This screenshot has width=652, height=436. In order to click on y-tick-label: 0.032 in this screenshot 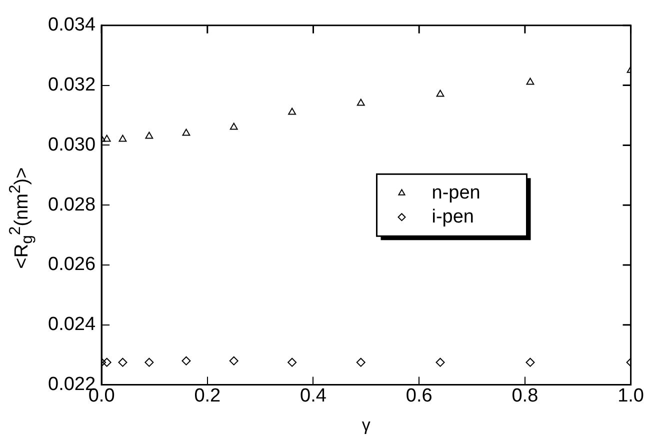, I will do `click(72, 85)`.